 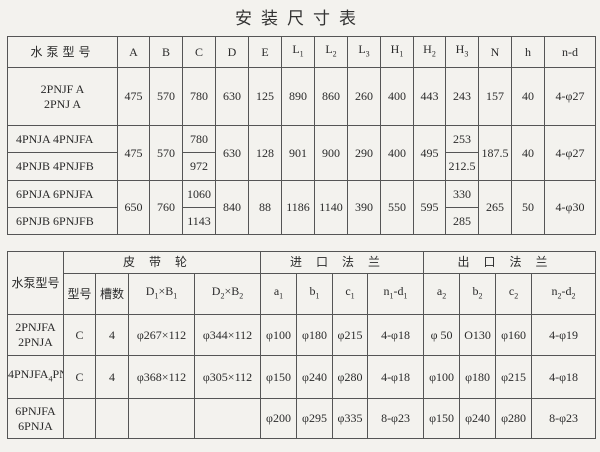 What do you see at coordinates (265, 207) in the screenshot?
I see `cell-e: 88` at bounding box center [265, 207].